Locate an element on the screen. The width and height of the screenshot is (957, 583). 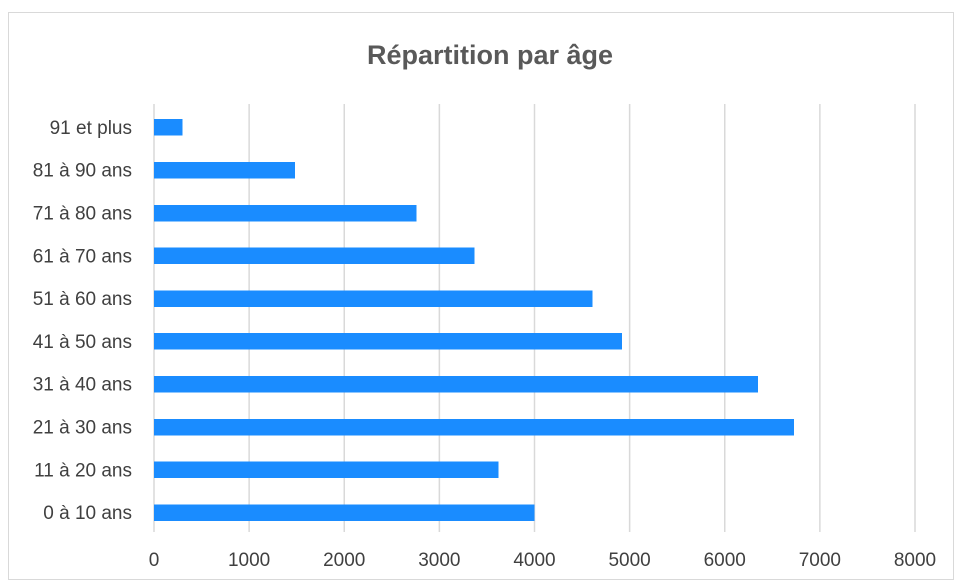
x-tick-labels: 0 1000 2000 3000 4000 5000 6000 7000 8000 is located at coordinates (542, 560).